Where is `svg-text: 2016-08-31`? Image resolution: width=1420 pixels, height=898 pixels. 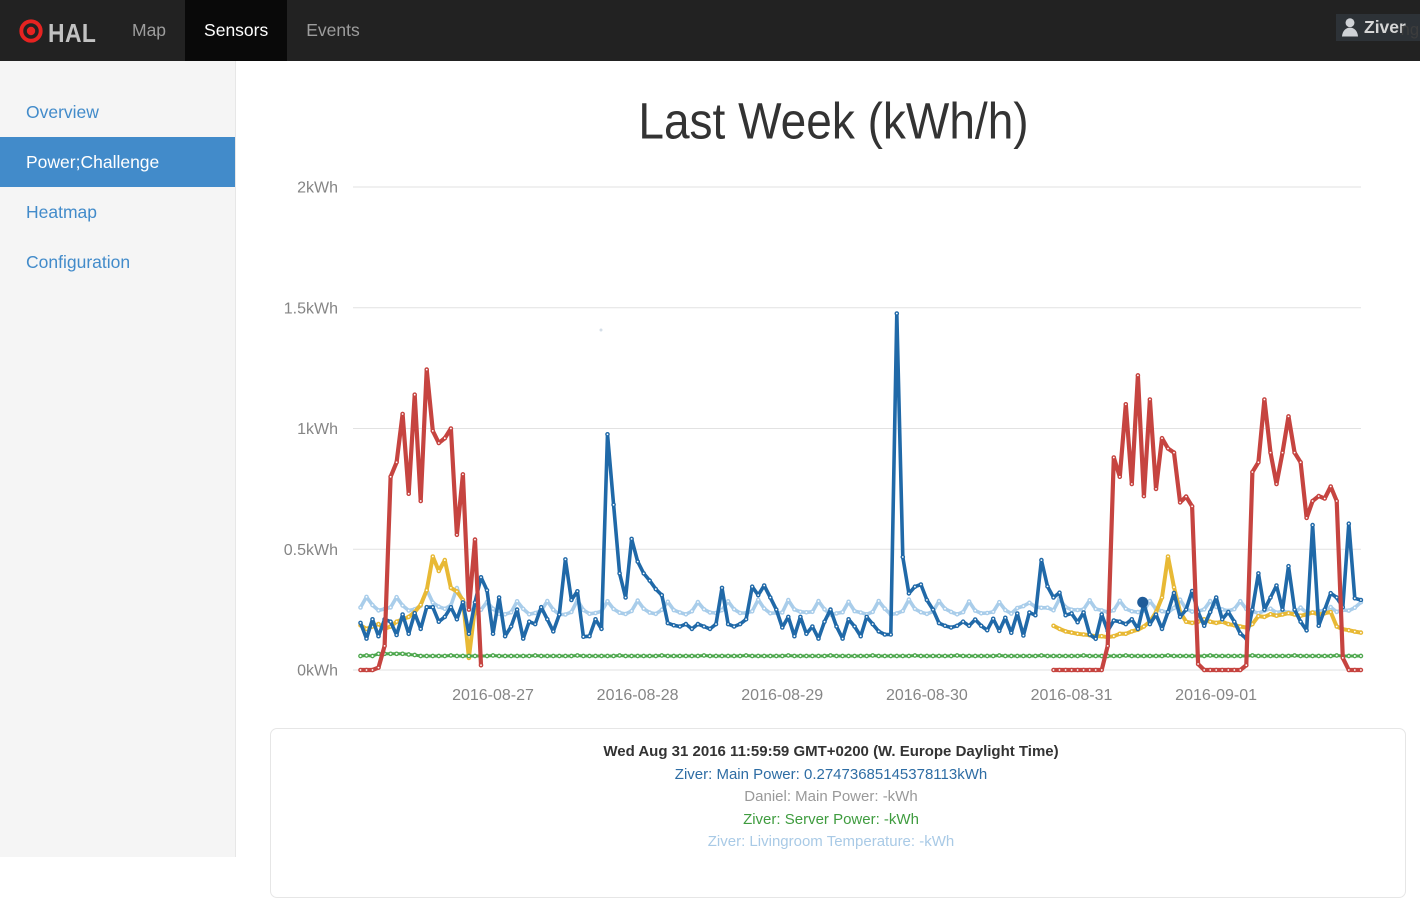 svg-text: 2016-08-31 is located at coordinates (1072, 695).